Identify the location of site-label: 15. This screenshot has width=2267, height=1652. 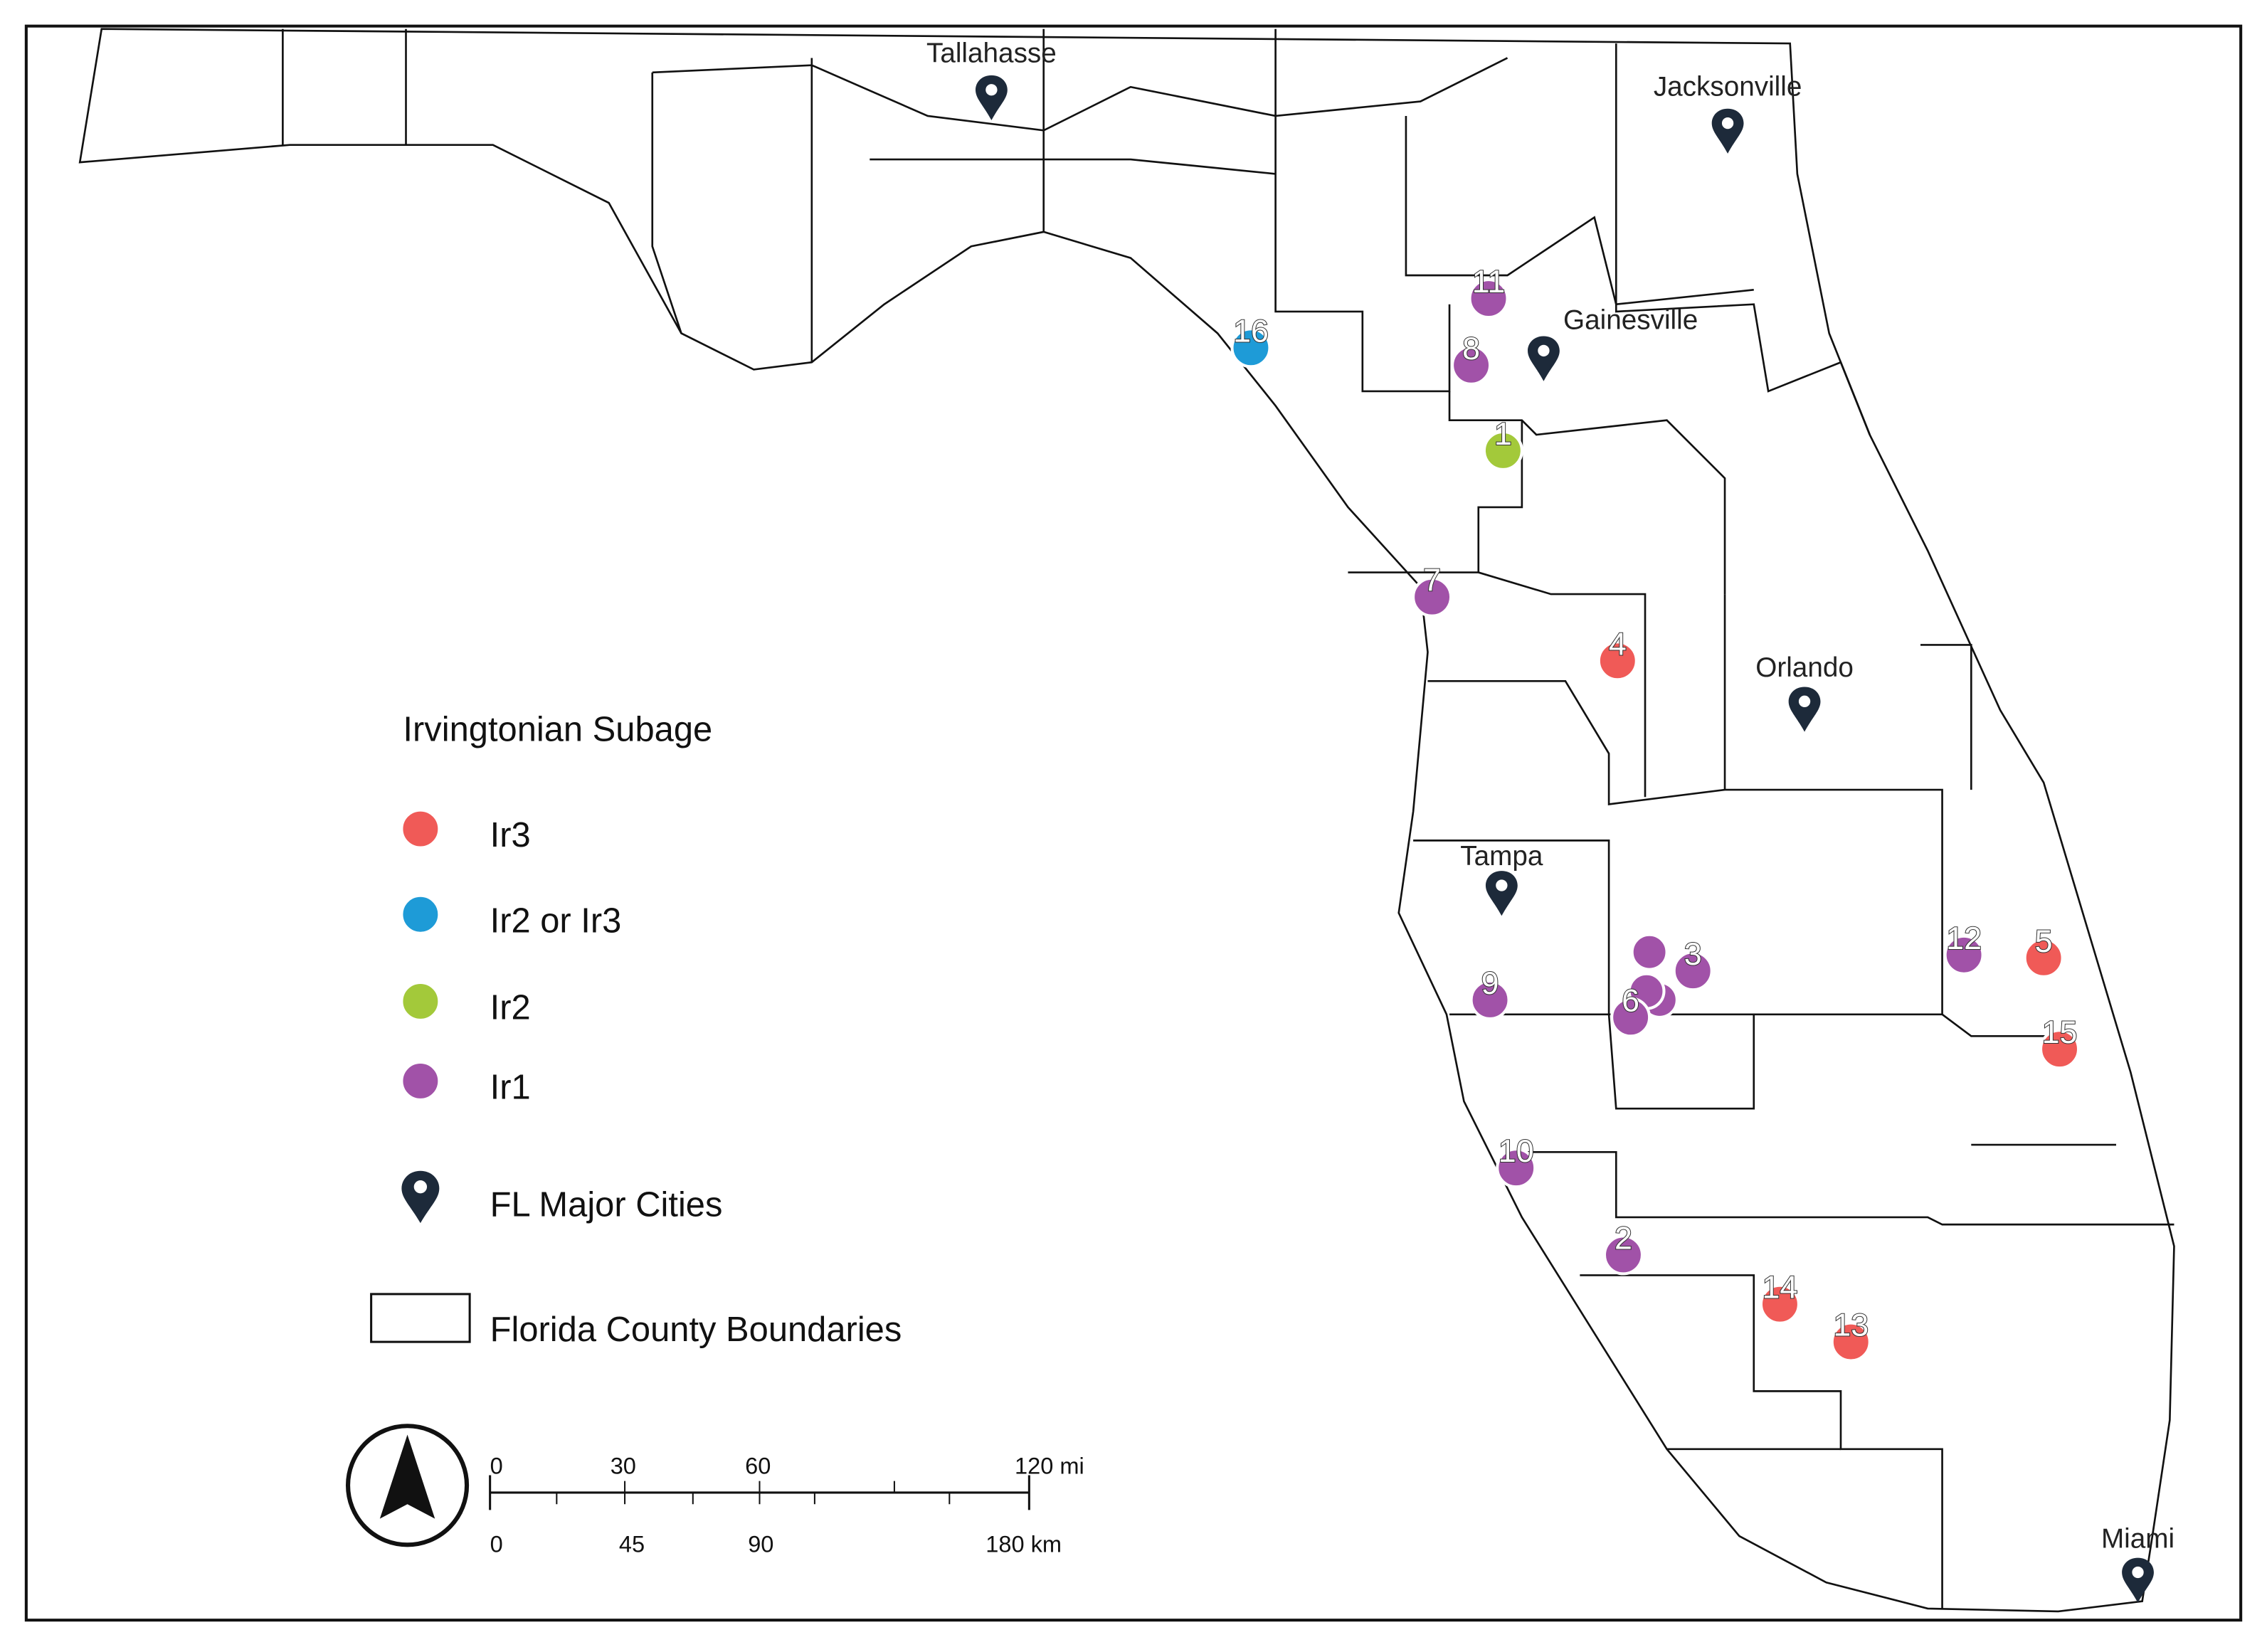
(2060, 1032).